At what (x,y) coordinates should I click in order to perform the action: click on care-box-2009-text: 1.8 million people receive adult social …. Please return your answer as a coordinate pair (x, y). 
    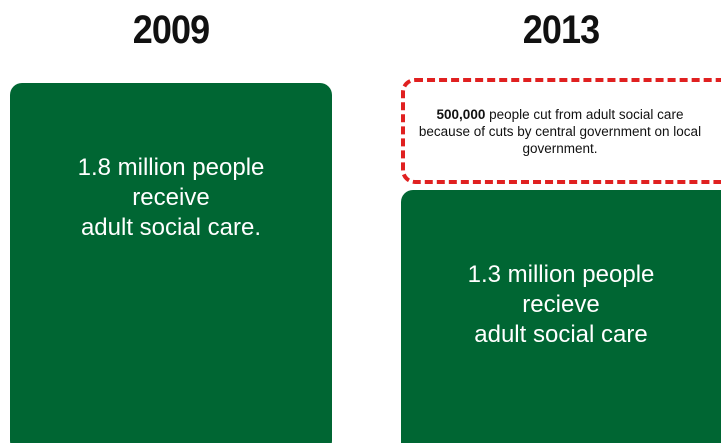
    Looking at the image, I should click on (171, 198).